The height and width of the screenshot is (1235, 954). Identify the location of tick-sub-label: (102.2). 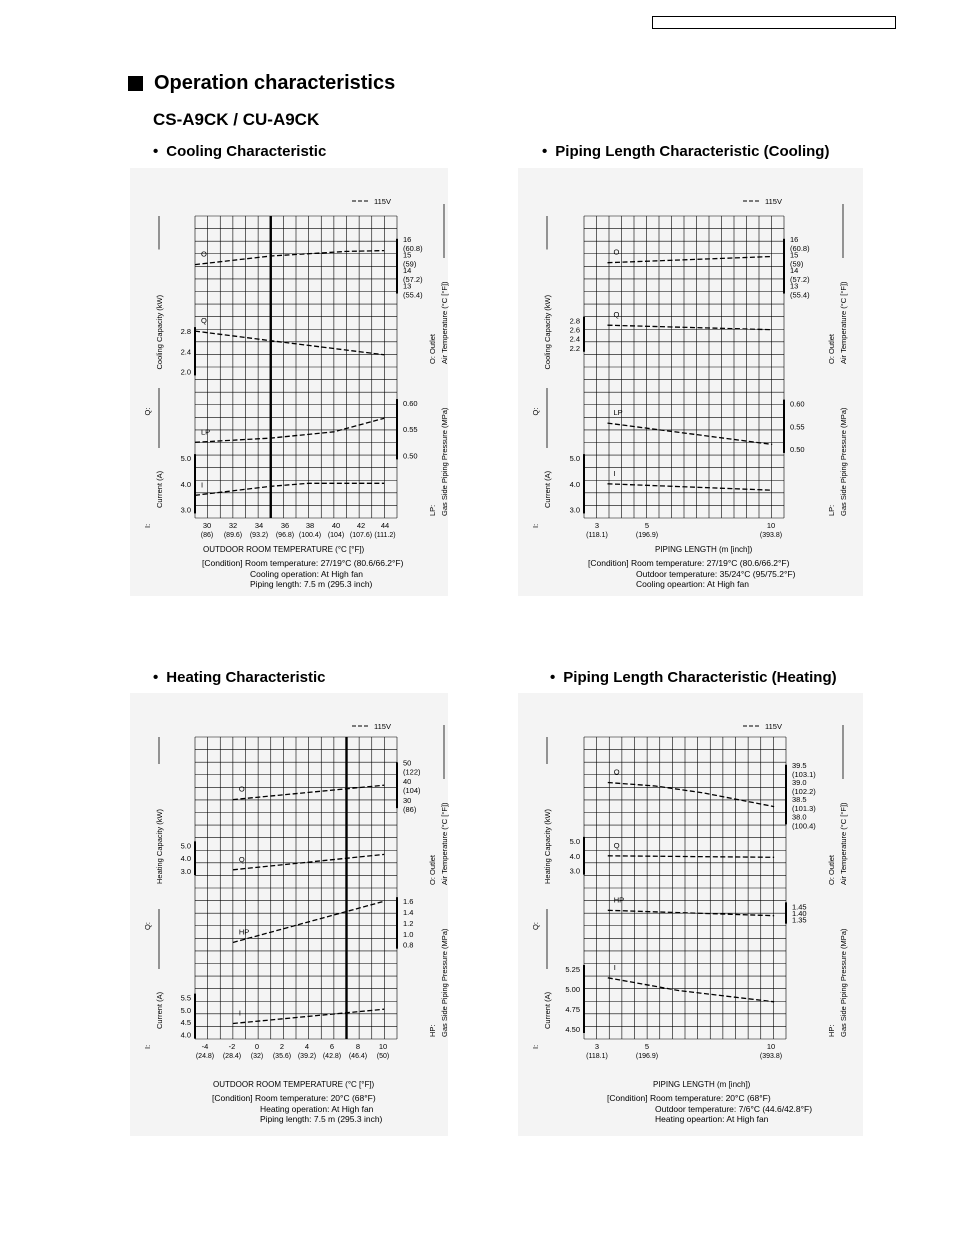
(804, 791).